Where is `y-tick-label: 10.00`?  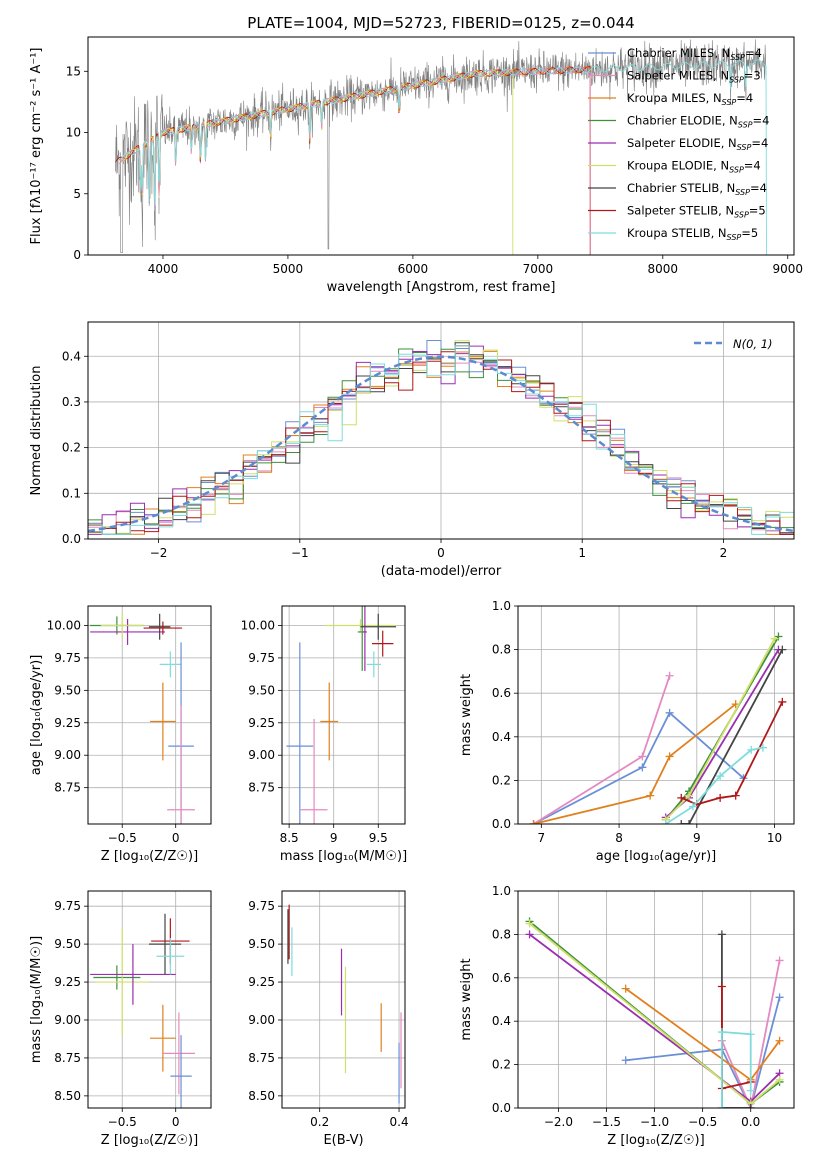
y-tick-label: 10.00 is located at coordinates (258, 625).